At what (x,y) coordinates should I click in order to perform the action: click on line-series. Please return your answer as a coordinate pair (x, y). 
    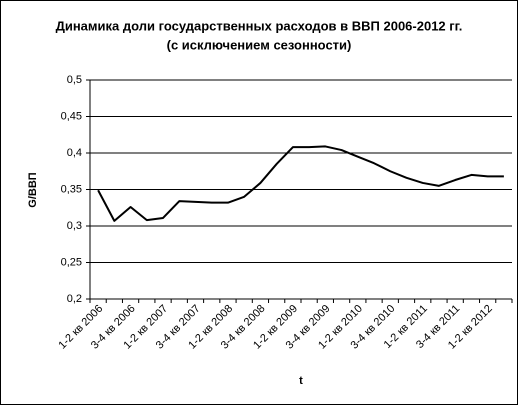
    Looking at the image, I should click on (300, 183).